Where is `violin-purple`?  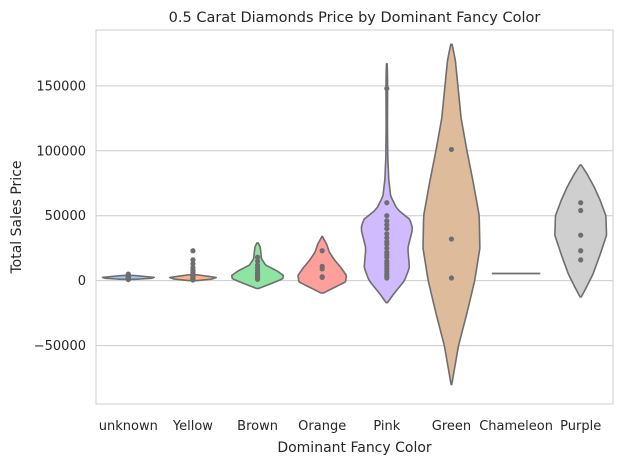 violin-purple is located at coordinates (581, 231).